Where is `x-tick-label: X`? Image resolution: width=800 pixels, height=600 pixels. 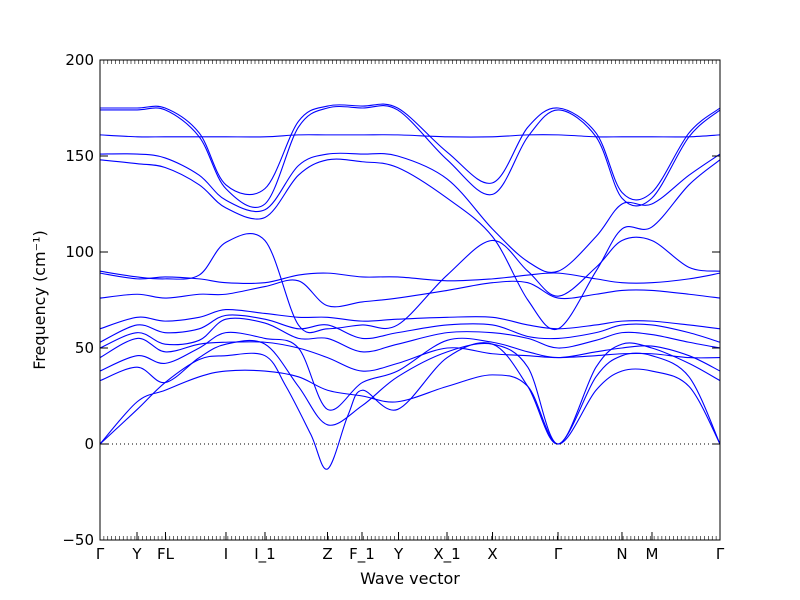 x-tick-label: X is located at coordinates (492, 554).